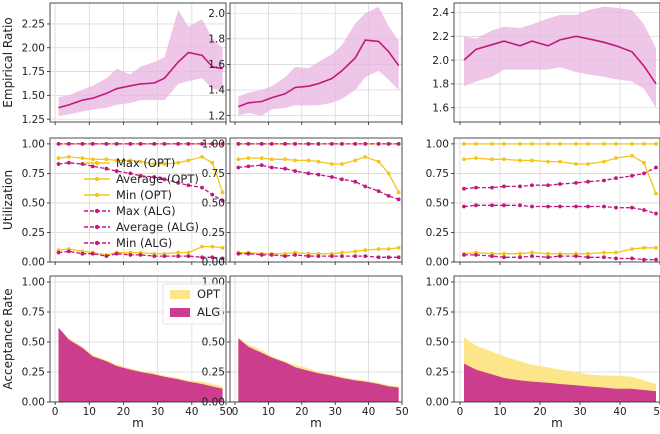  I want to click on x-tick-label: 20, so click(539, 412).